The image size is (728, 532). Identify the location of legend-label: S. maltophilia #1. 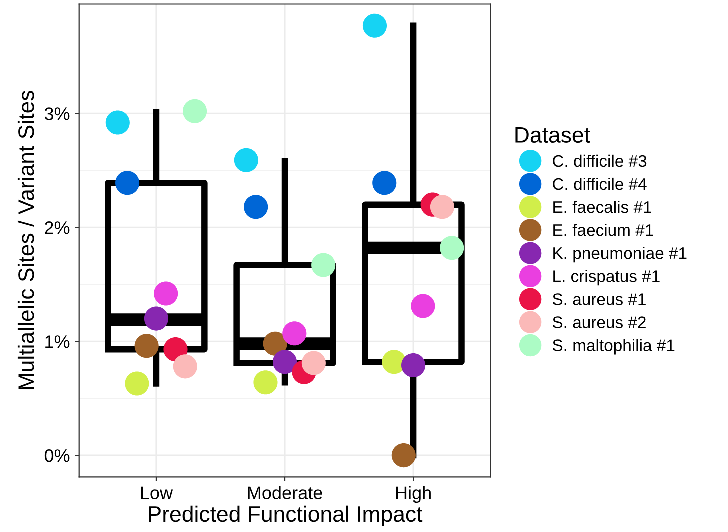
(613, 347).